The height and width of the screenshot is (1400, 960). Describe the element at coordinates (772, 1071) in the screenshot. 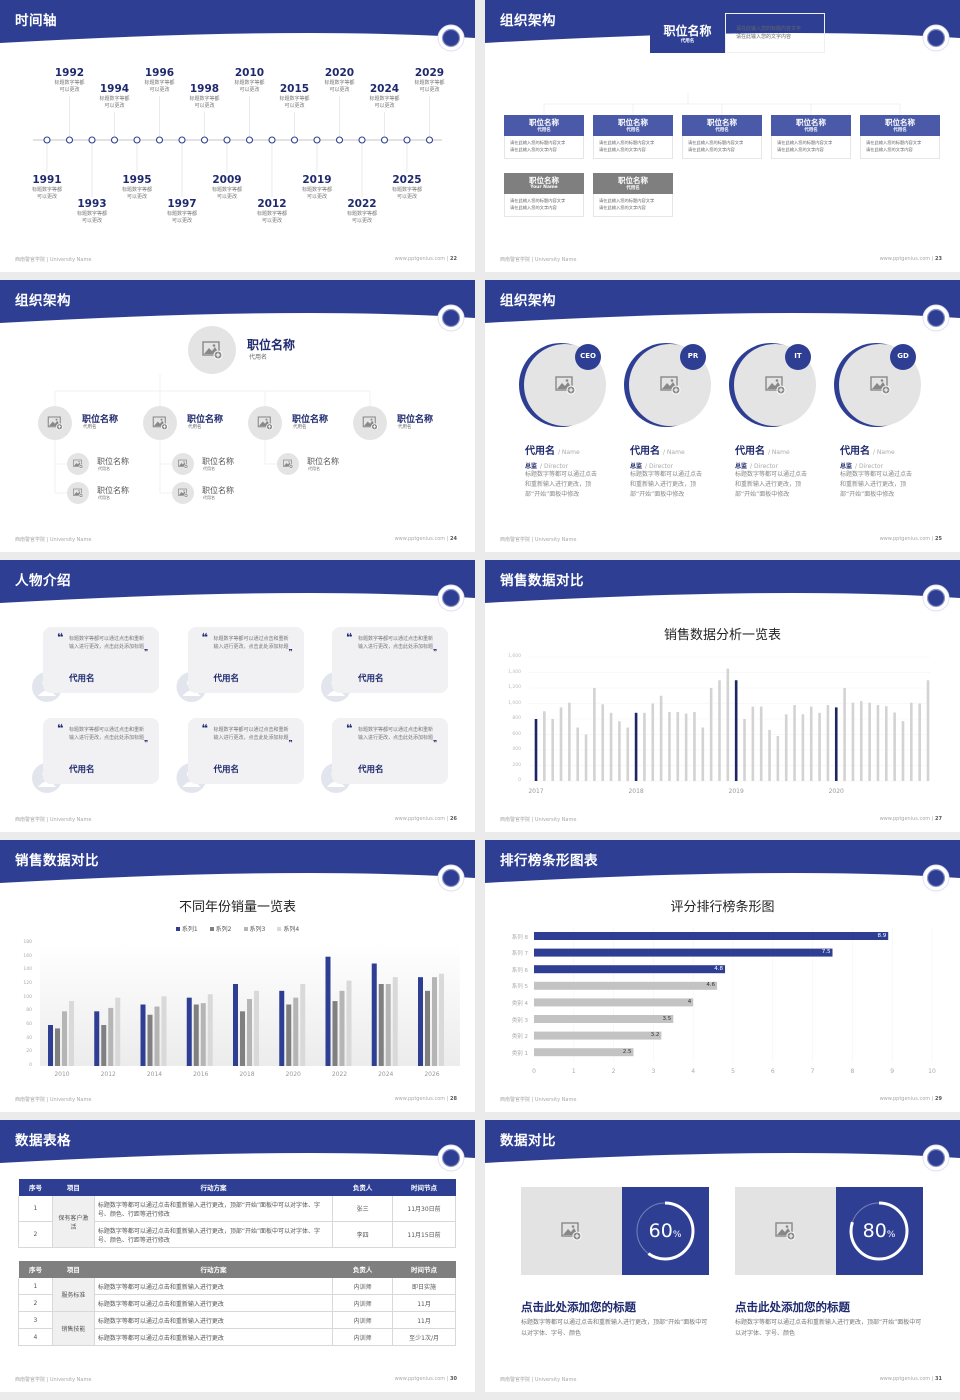

I see `x-tick-label: 6` at that location.